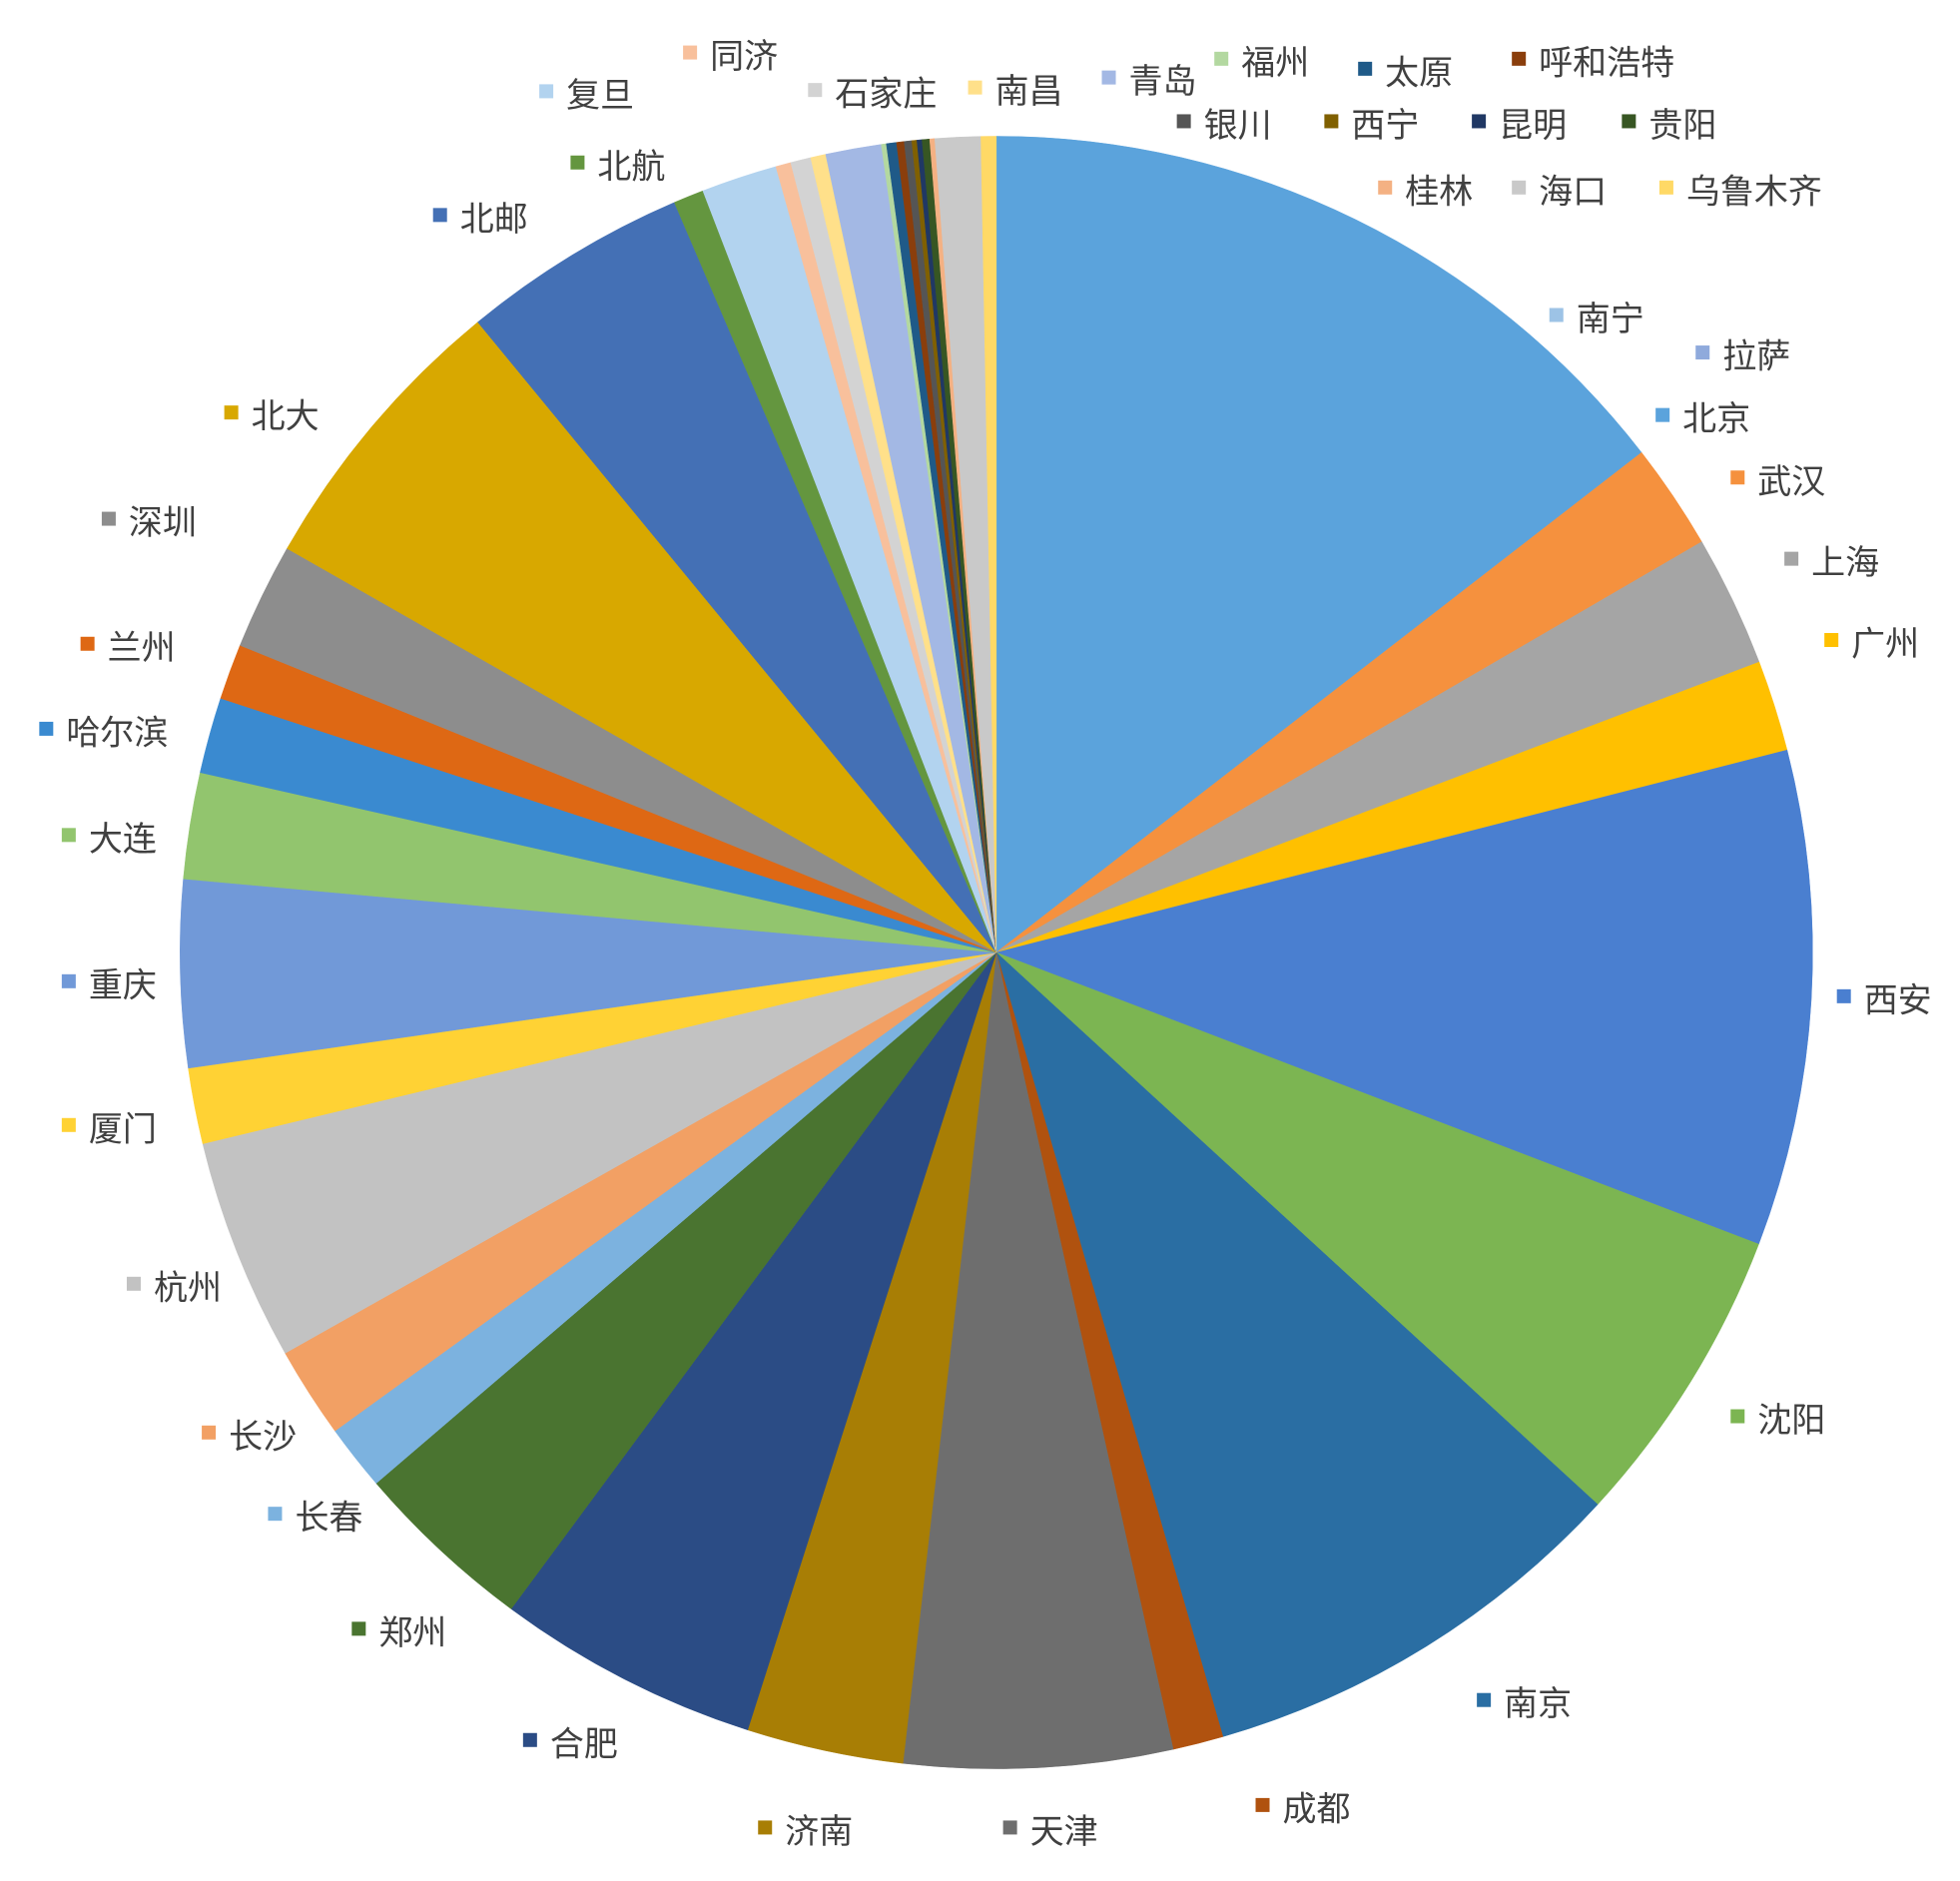 This screenshot has width=1960, height=1881. What do you see at coordinates (412, 1633) in the screenshot?
I see `slice-label: 郑州` at bounding box center [412, 1633].